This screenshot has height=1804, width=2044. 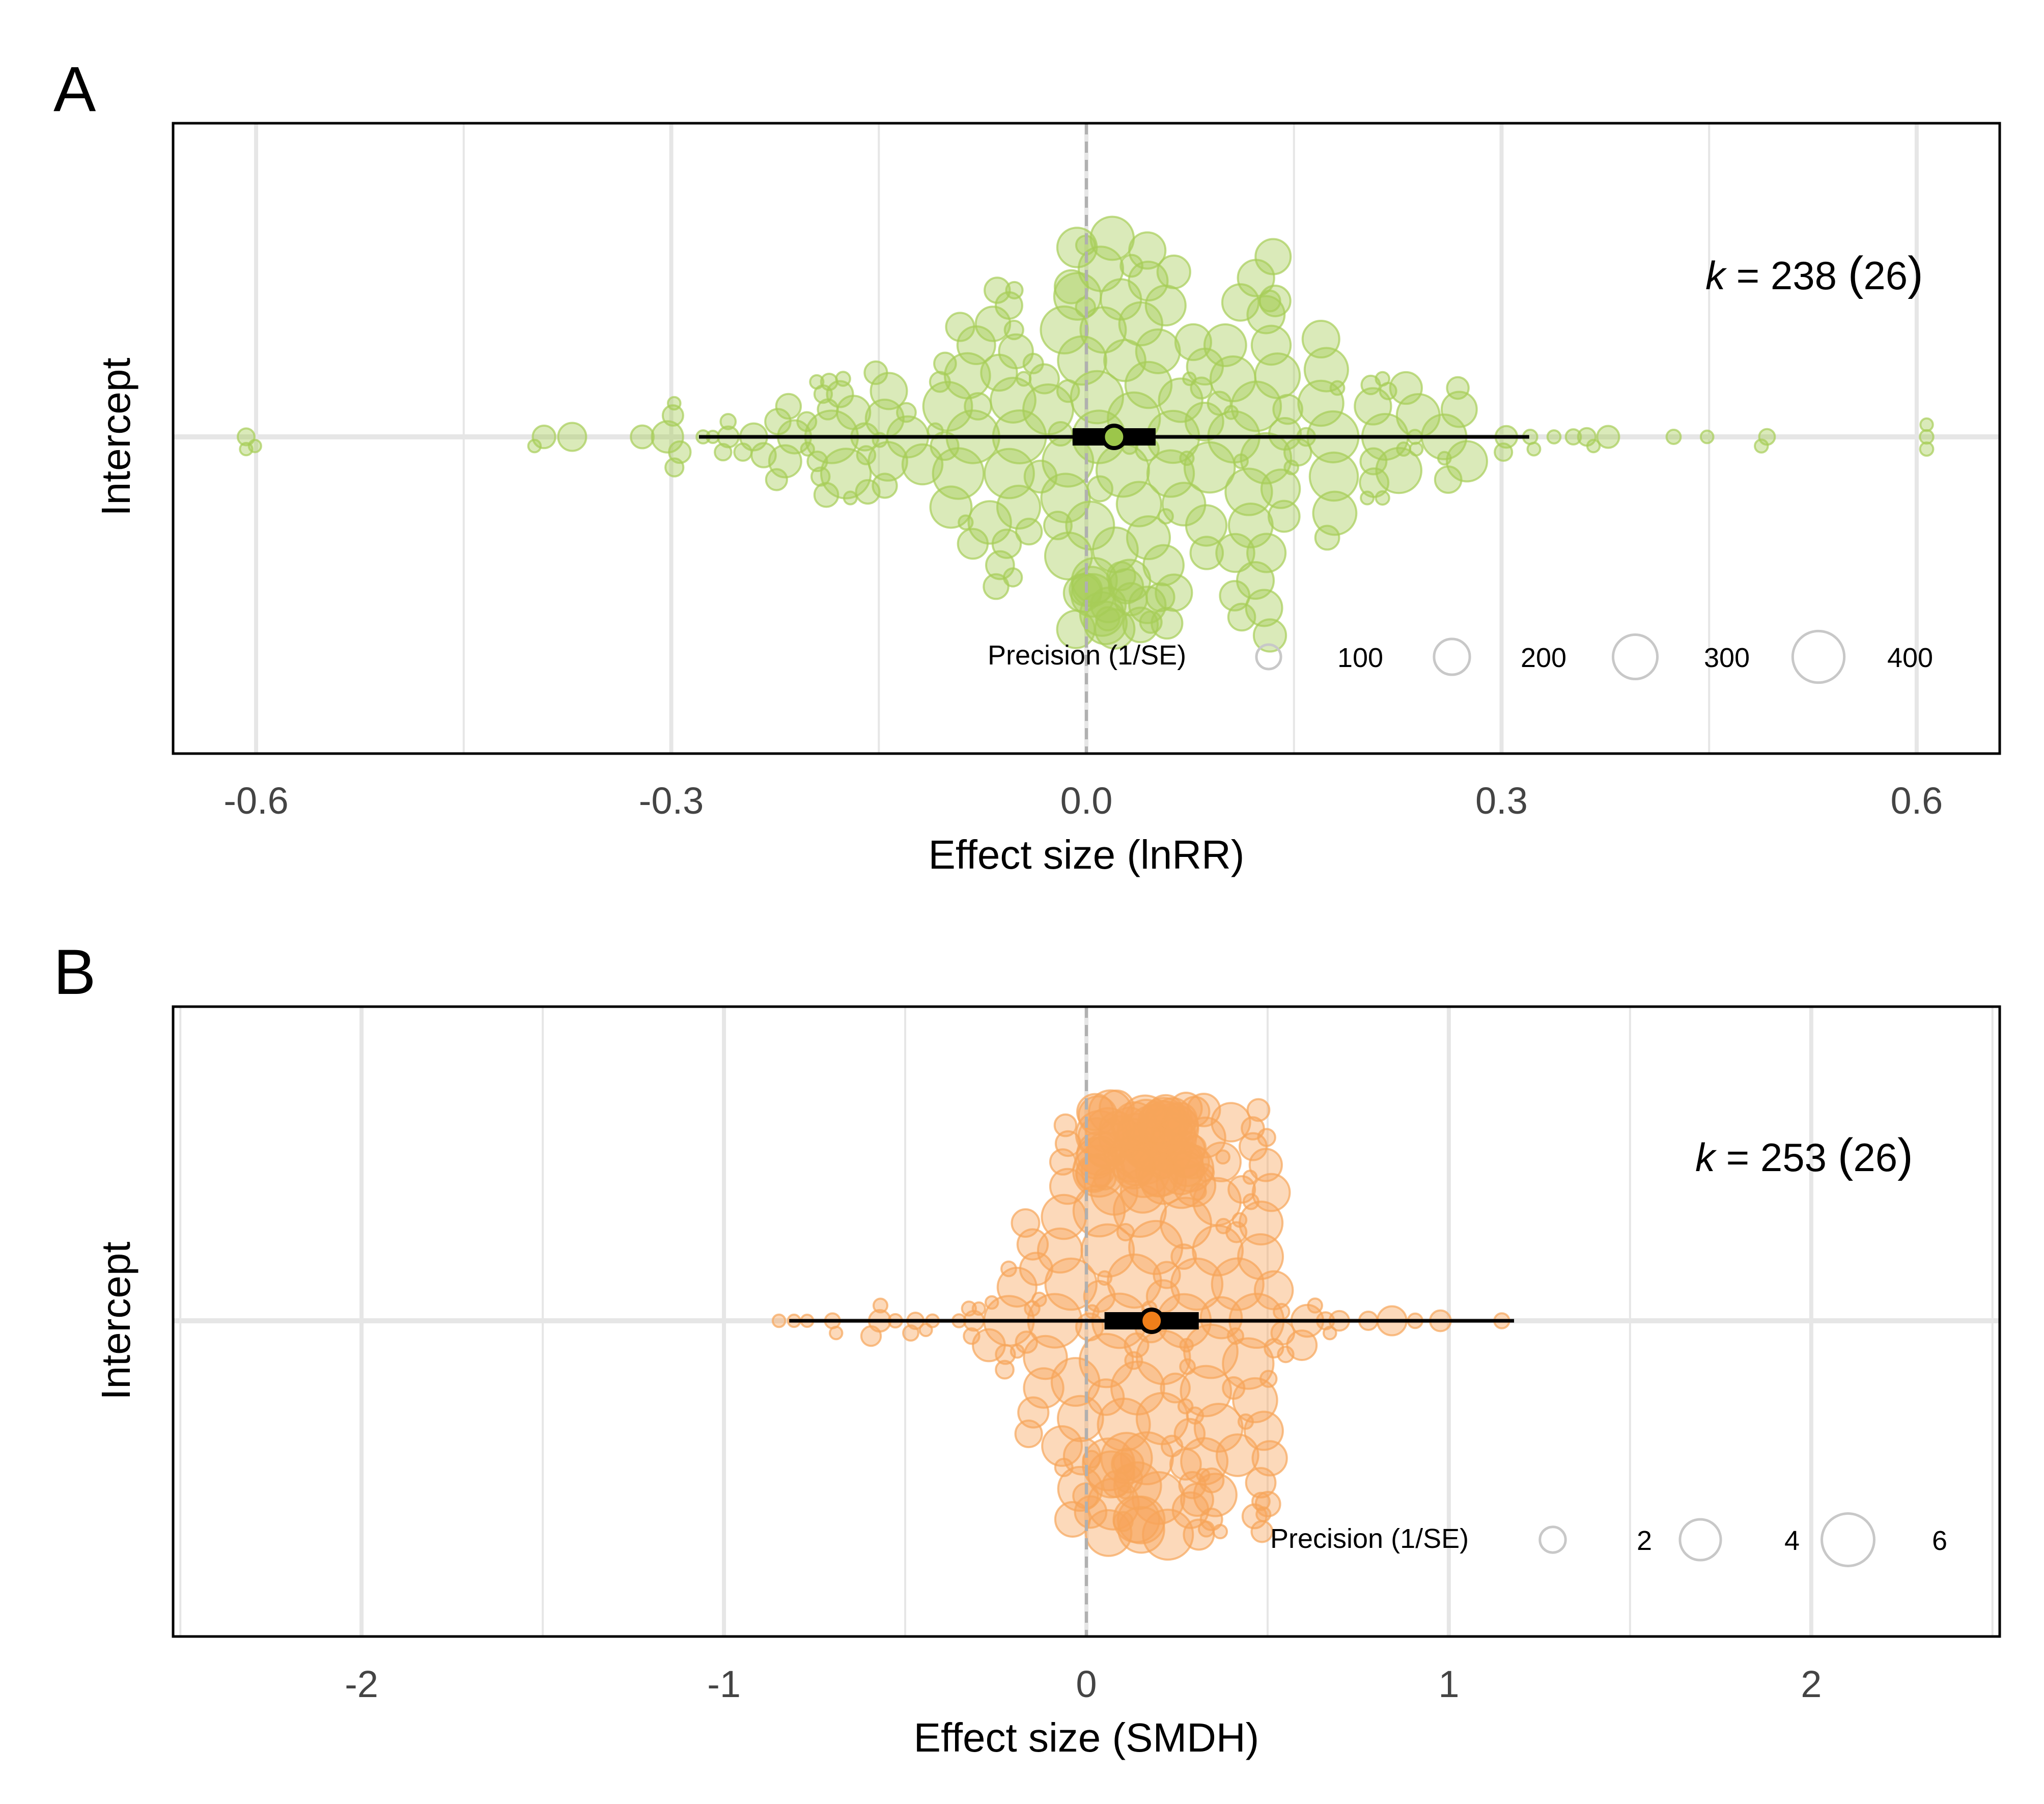 What do you see at coordinates (1369, 1538) in the screenshot?
I see `panel-b-legend-title: Precision (1/SE)` at bounding box center [1369, 1538].